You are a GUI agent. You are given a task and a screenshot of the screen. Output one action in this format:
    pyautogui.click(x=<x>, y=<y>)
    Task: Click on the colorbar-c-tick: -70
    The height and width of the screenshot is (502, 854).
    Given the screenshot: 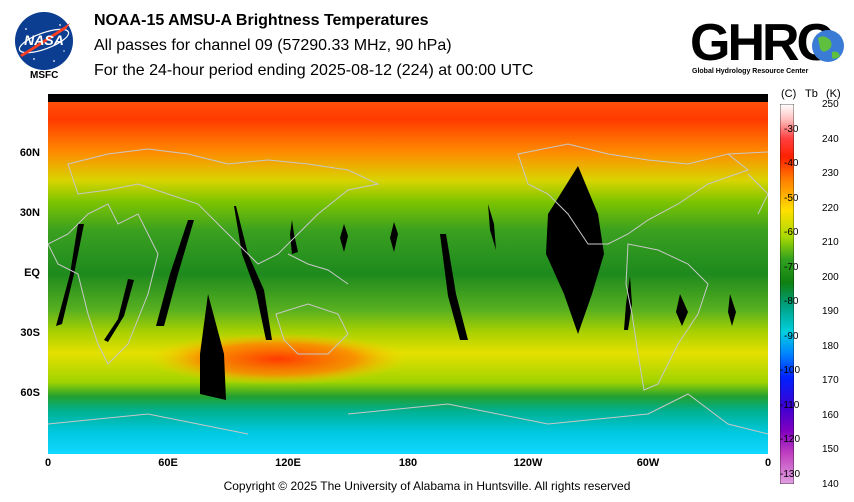 What is the action you would take?
    pyautogui.click(x=791, y=267)
    